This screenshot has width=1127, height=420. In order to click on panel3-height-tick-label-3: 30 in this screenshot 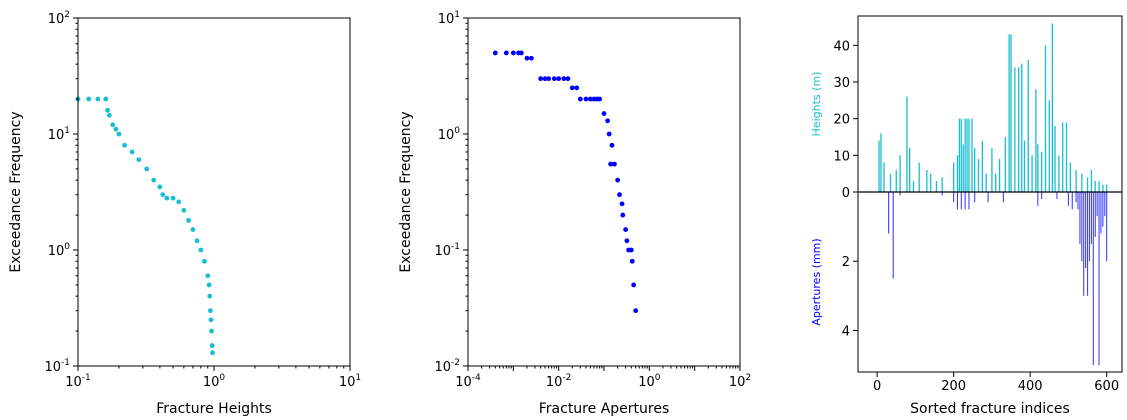, I will do `click(841, 83)`.